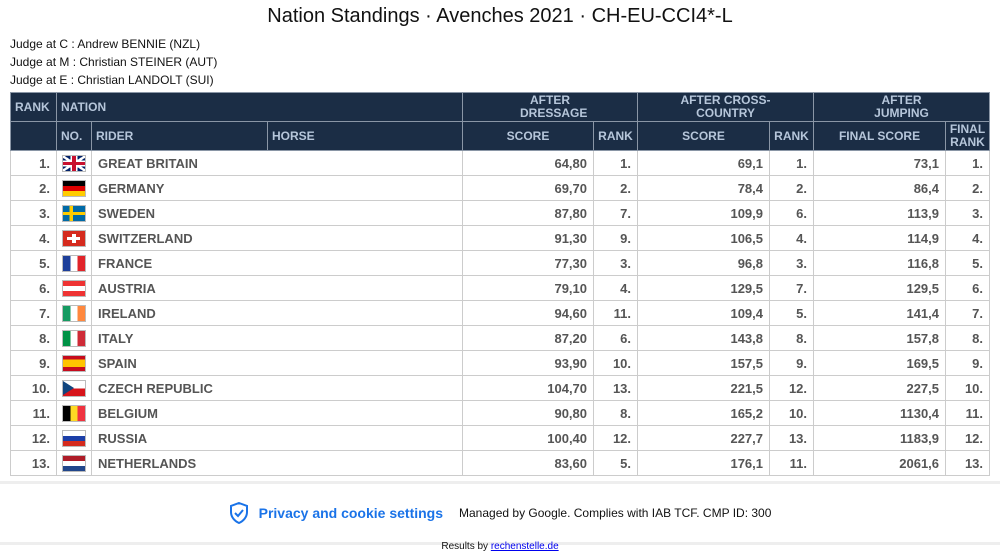  Describe the element at coordinates (74, 238) in the screenshot. I see `flag-sui-icon` at that location.